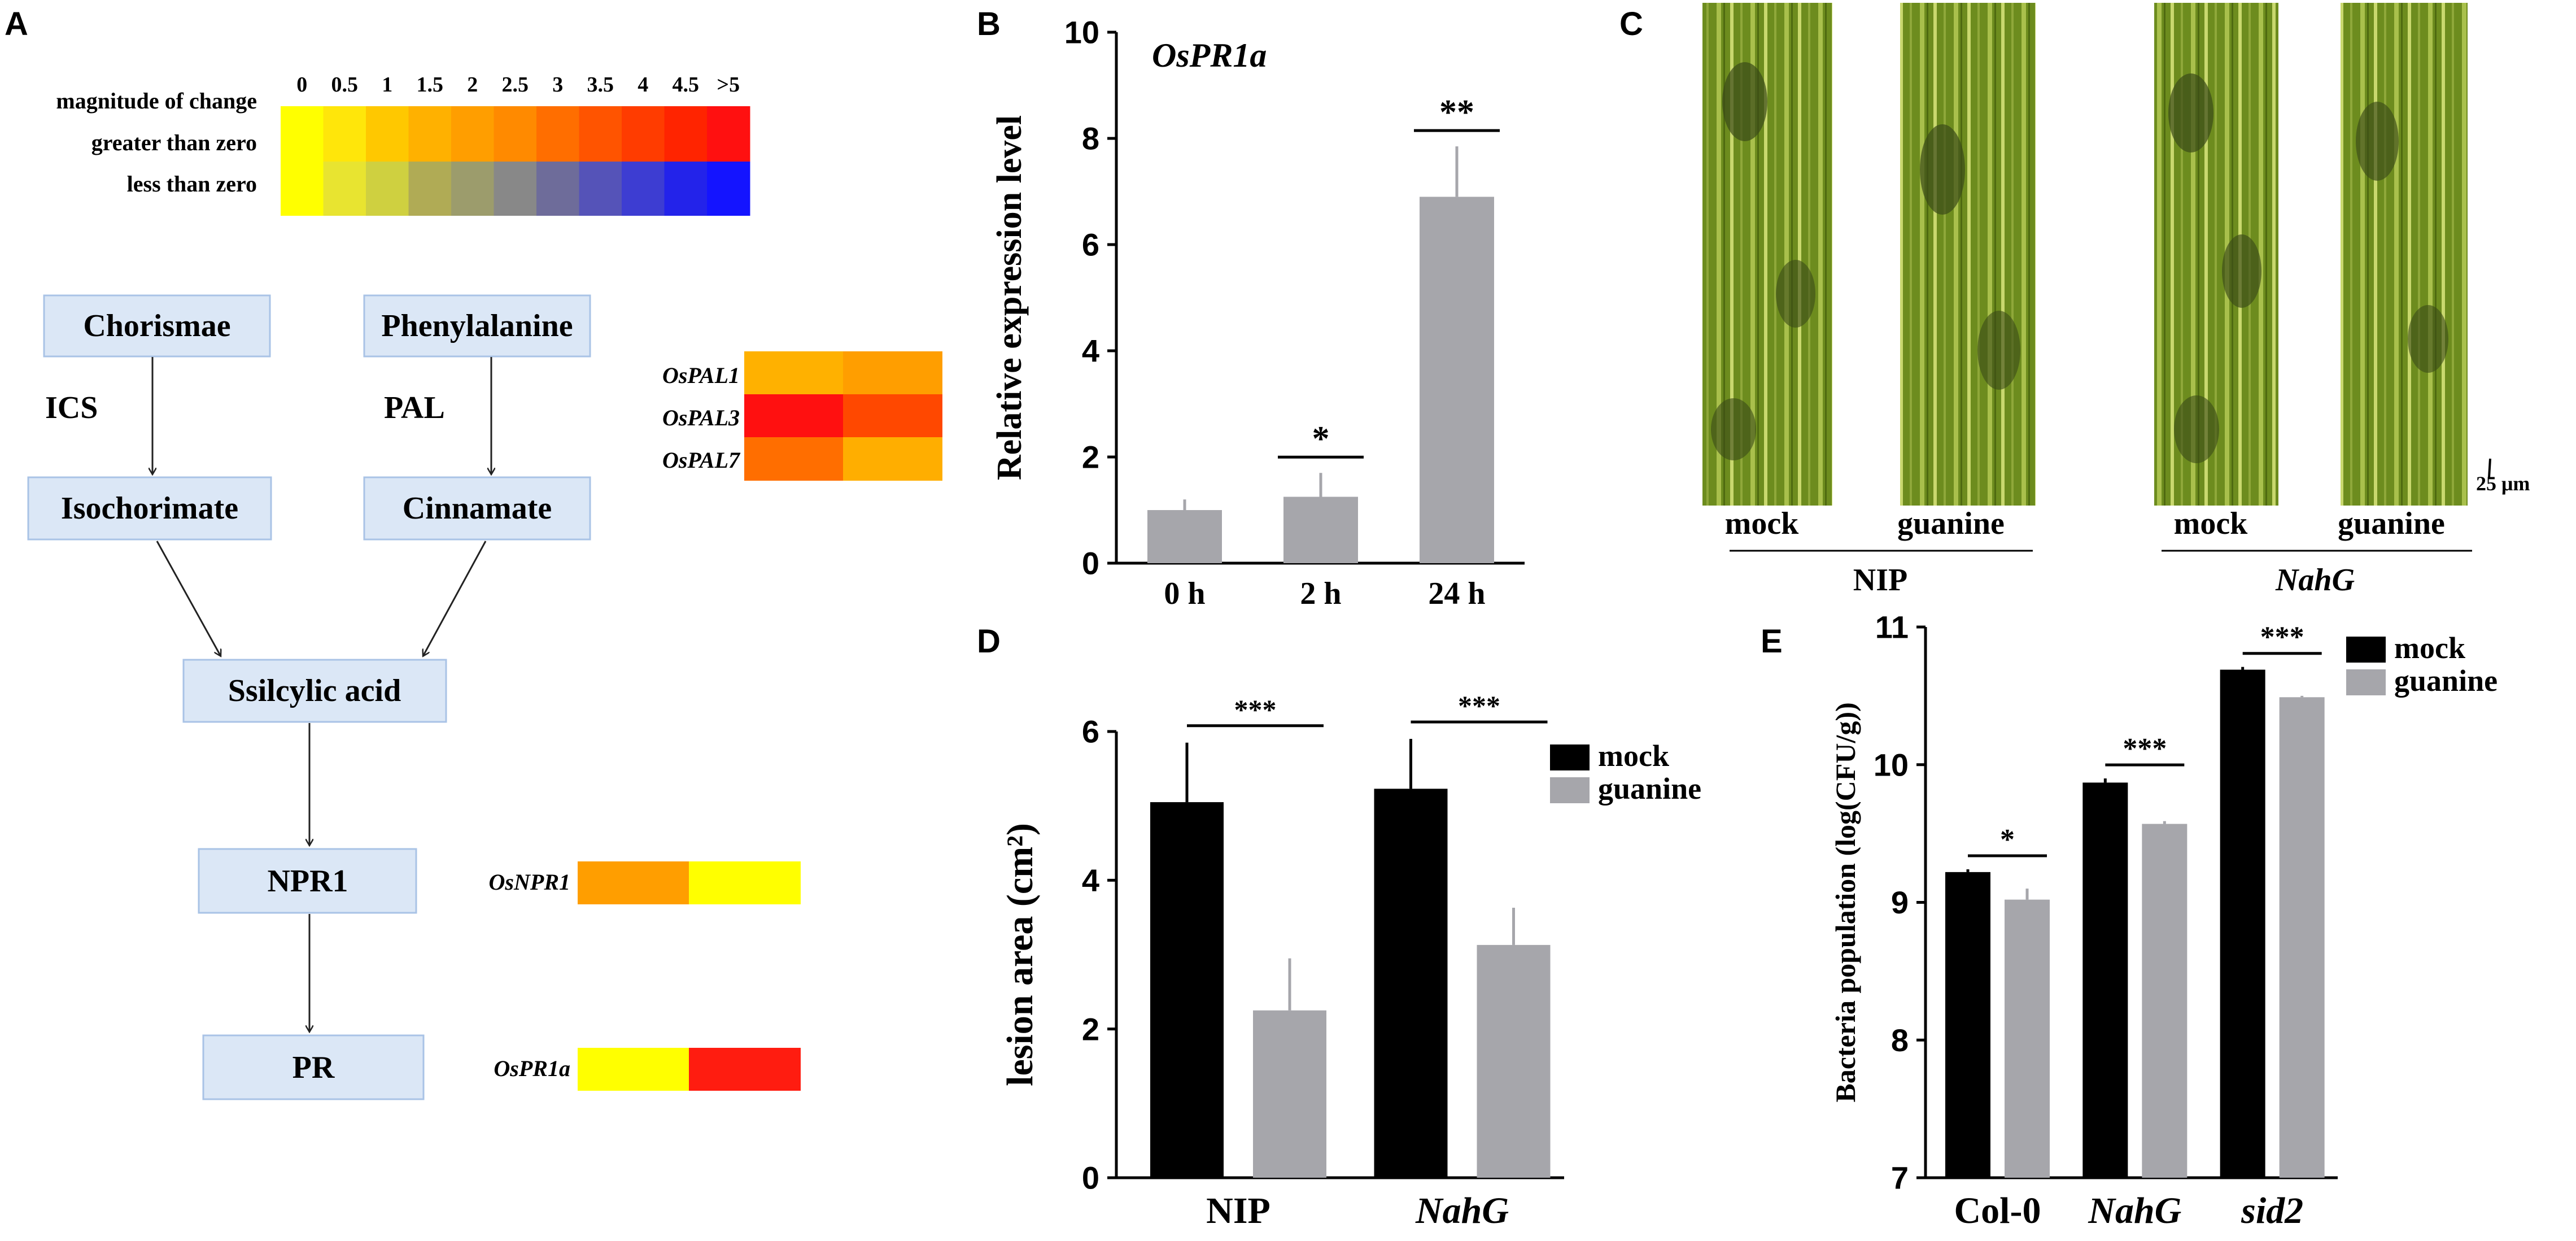 This screenshot has height=1241, width=2576. What do you see at coordinates (530, 882) in the screenshot?
I see `gene-label: OsNPR1` at bounding box center [530, 882].